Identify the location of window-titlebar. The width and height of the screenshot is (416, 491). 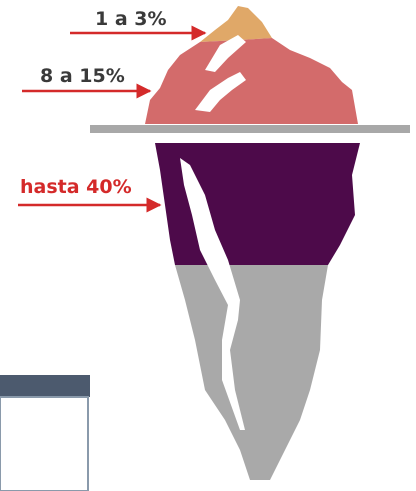
(45, 386).